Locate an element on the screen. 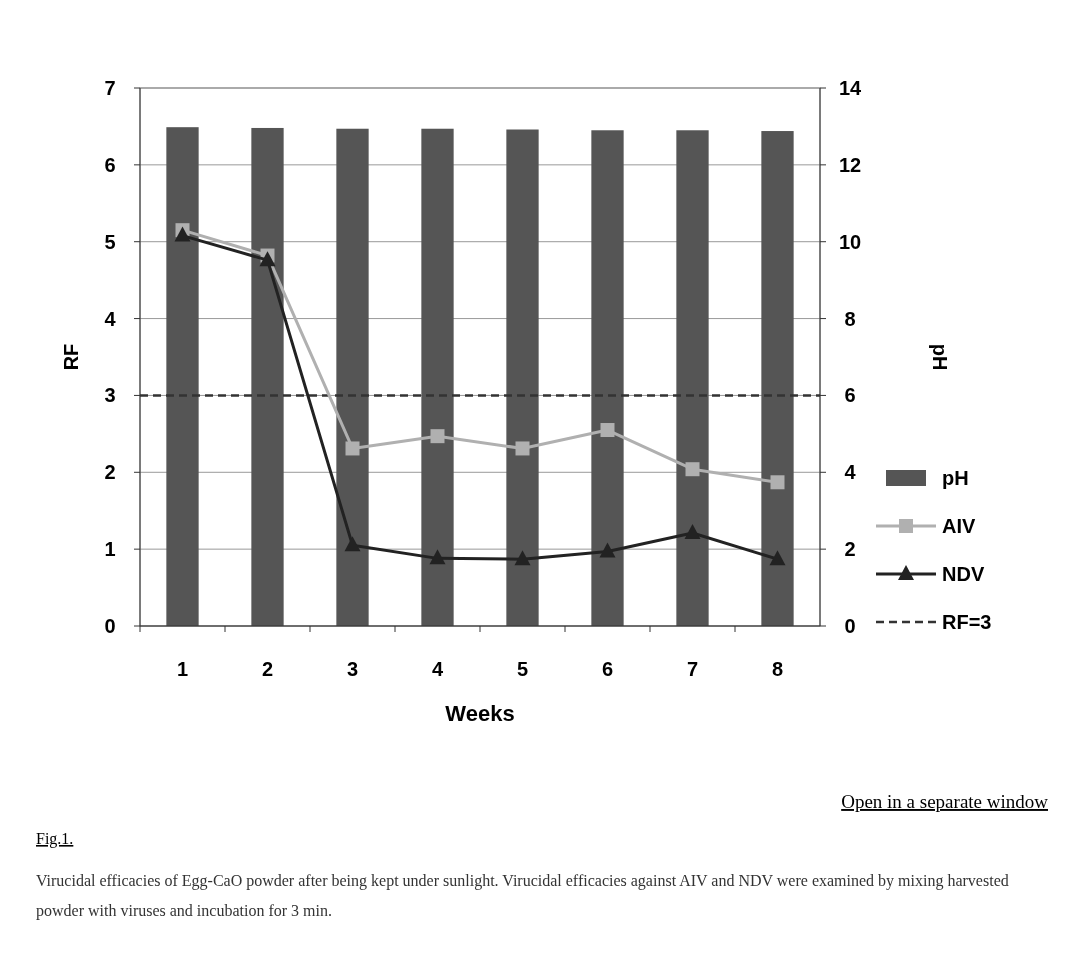 The height and width of the screenshot is (979, 1073). x-tick-label: 7 is located at coordinates (692, 669).